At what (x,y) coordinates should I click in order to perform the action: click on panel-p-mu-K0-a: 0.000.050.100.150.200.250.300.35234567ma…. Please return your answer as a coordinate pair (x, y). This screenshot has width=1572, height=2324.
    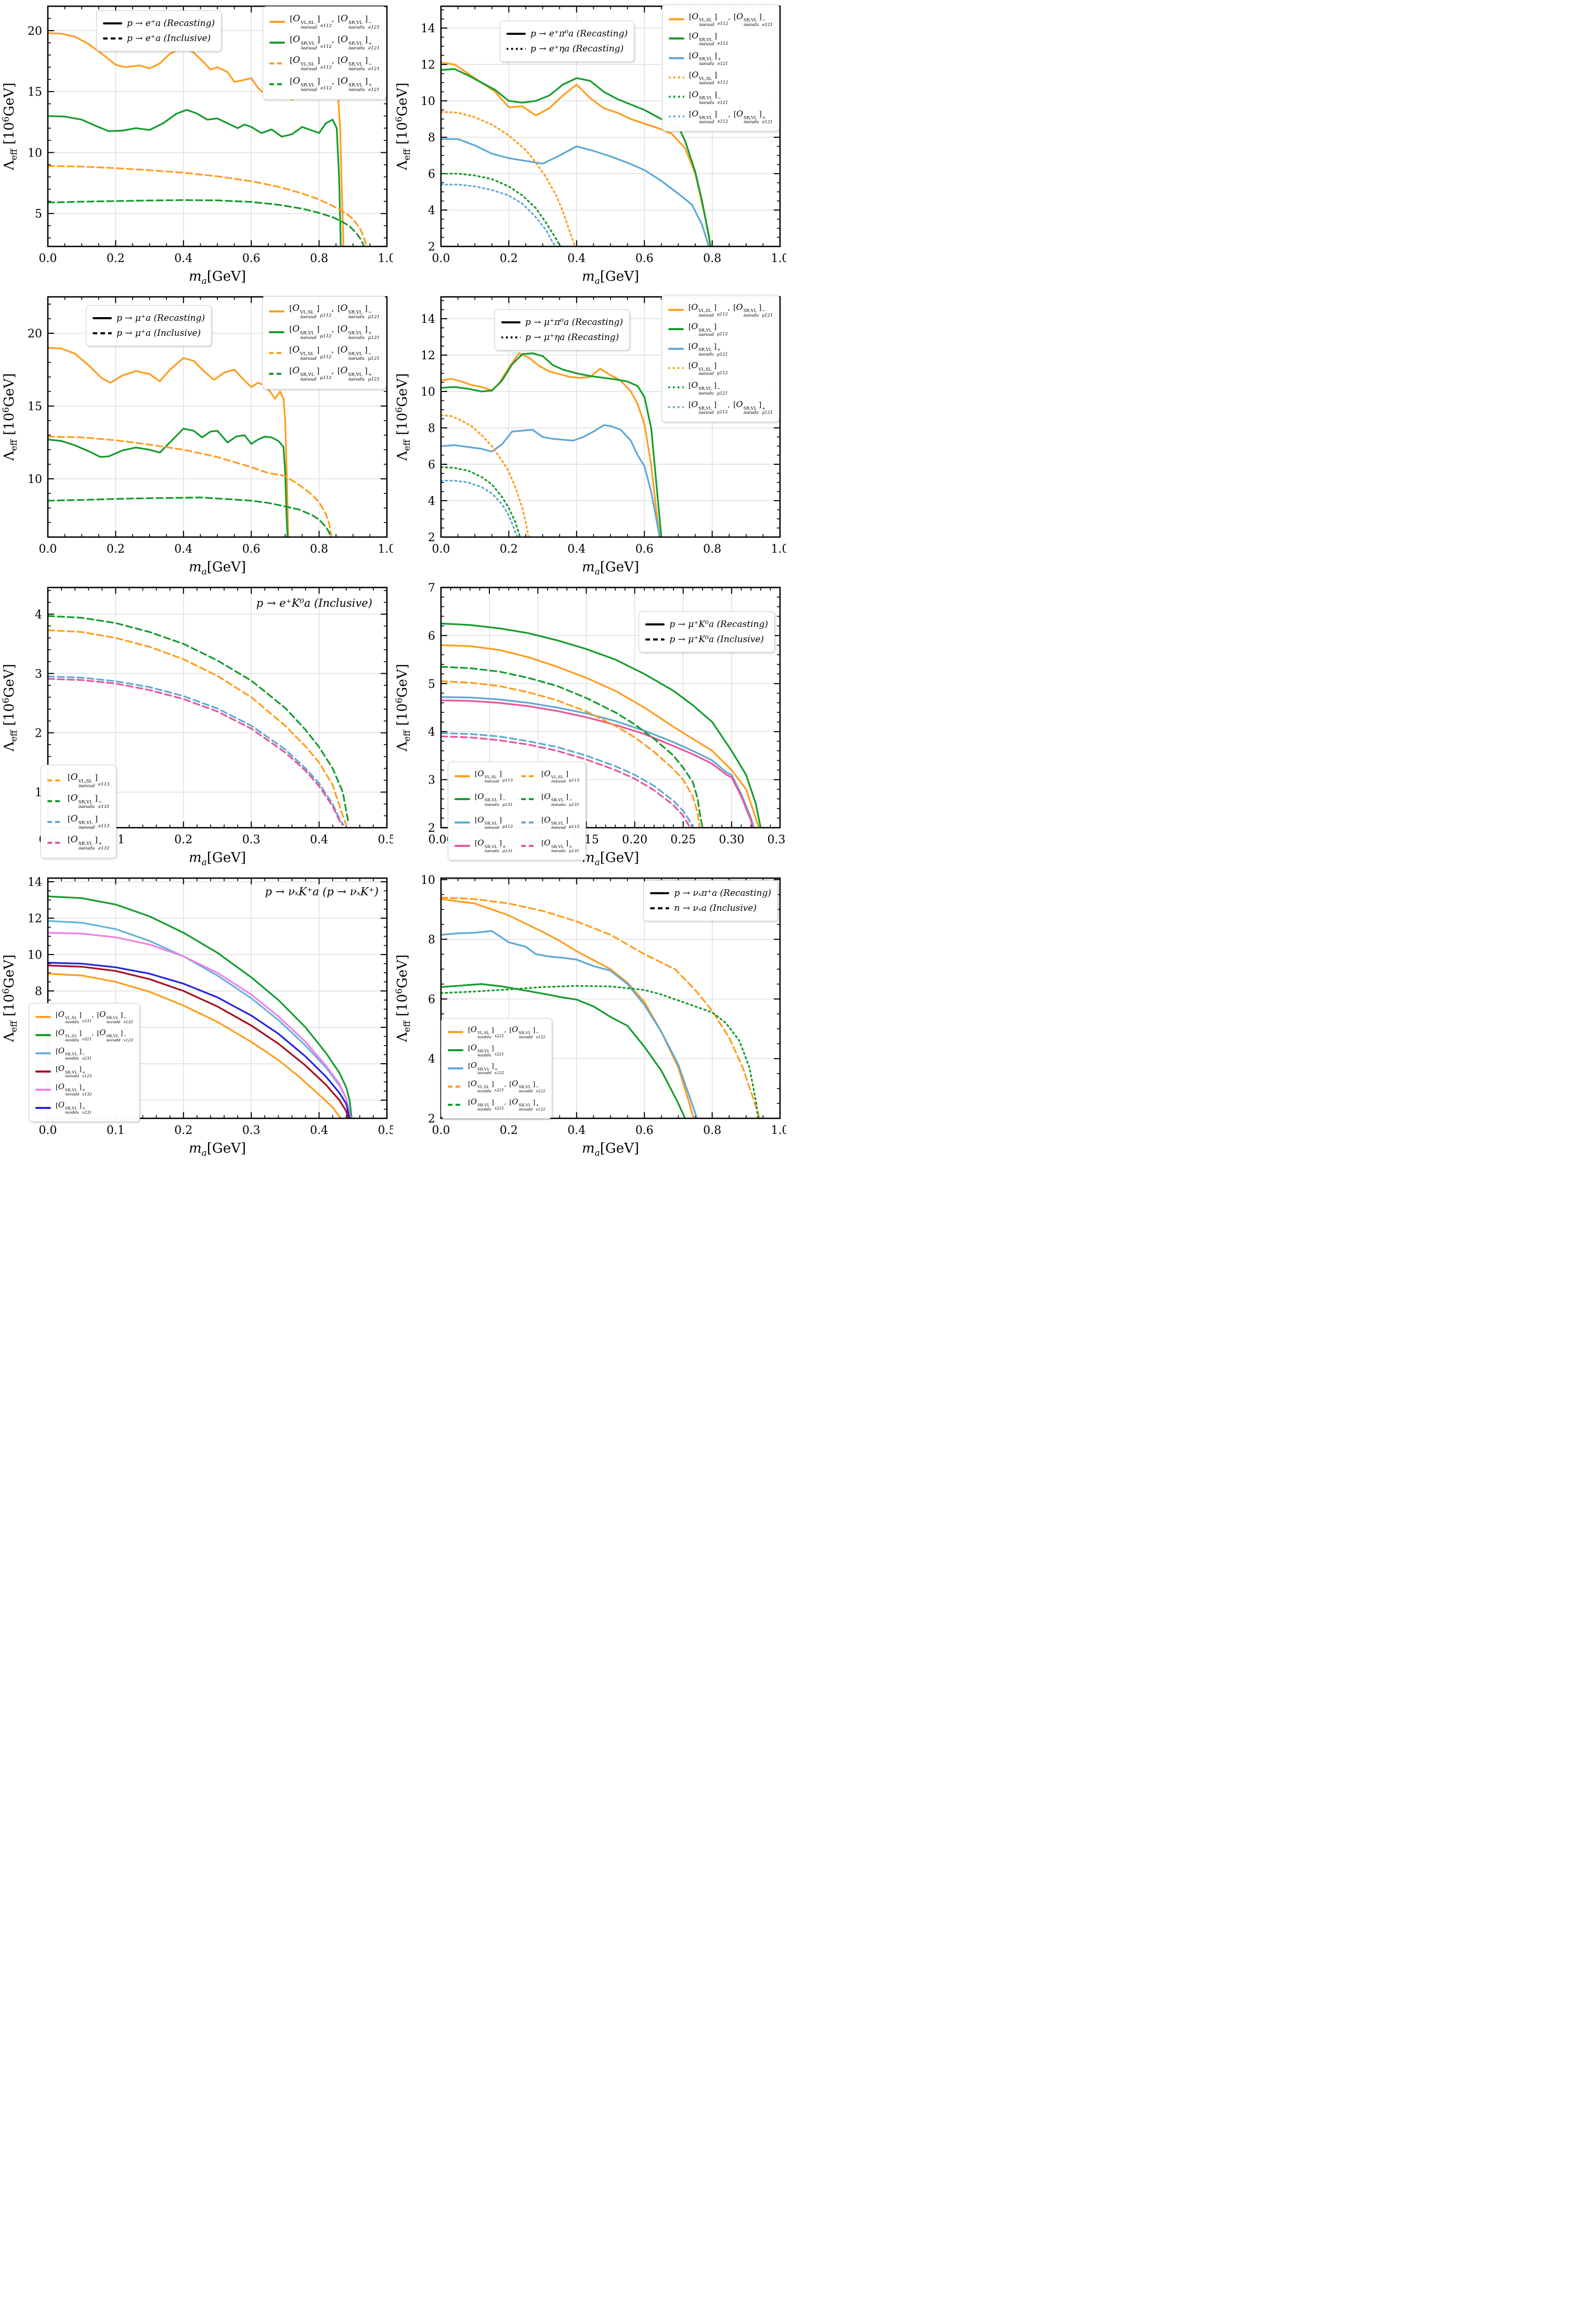
    Looking at the image, I should click on (589, 726).